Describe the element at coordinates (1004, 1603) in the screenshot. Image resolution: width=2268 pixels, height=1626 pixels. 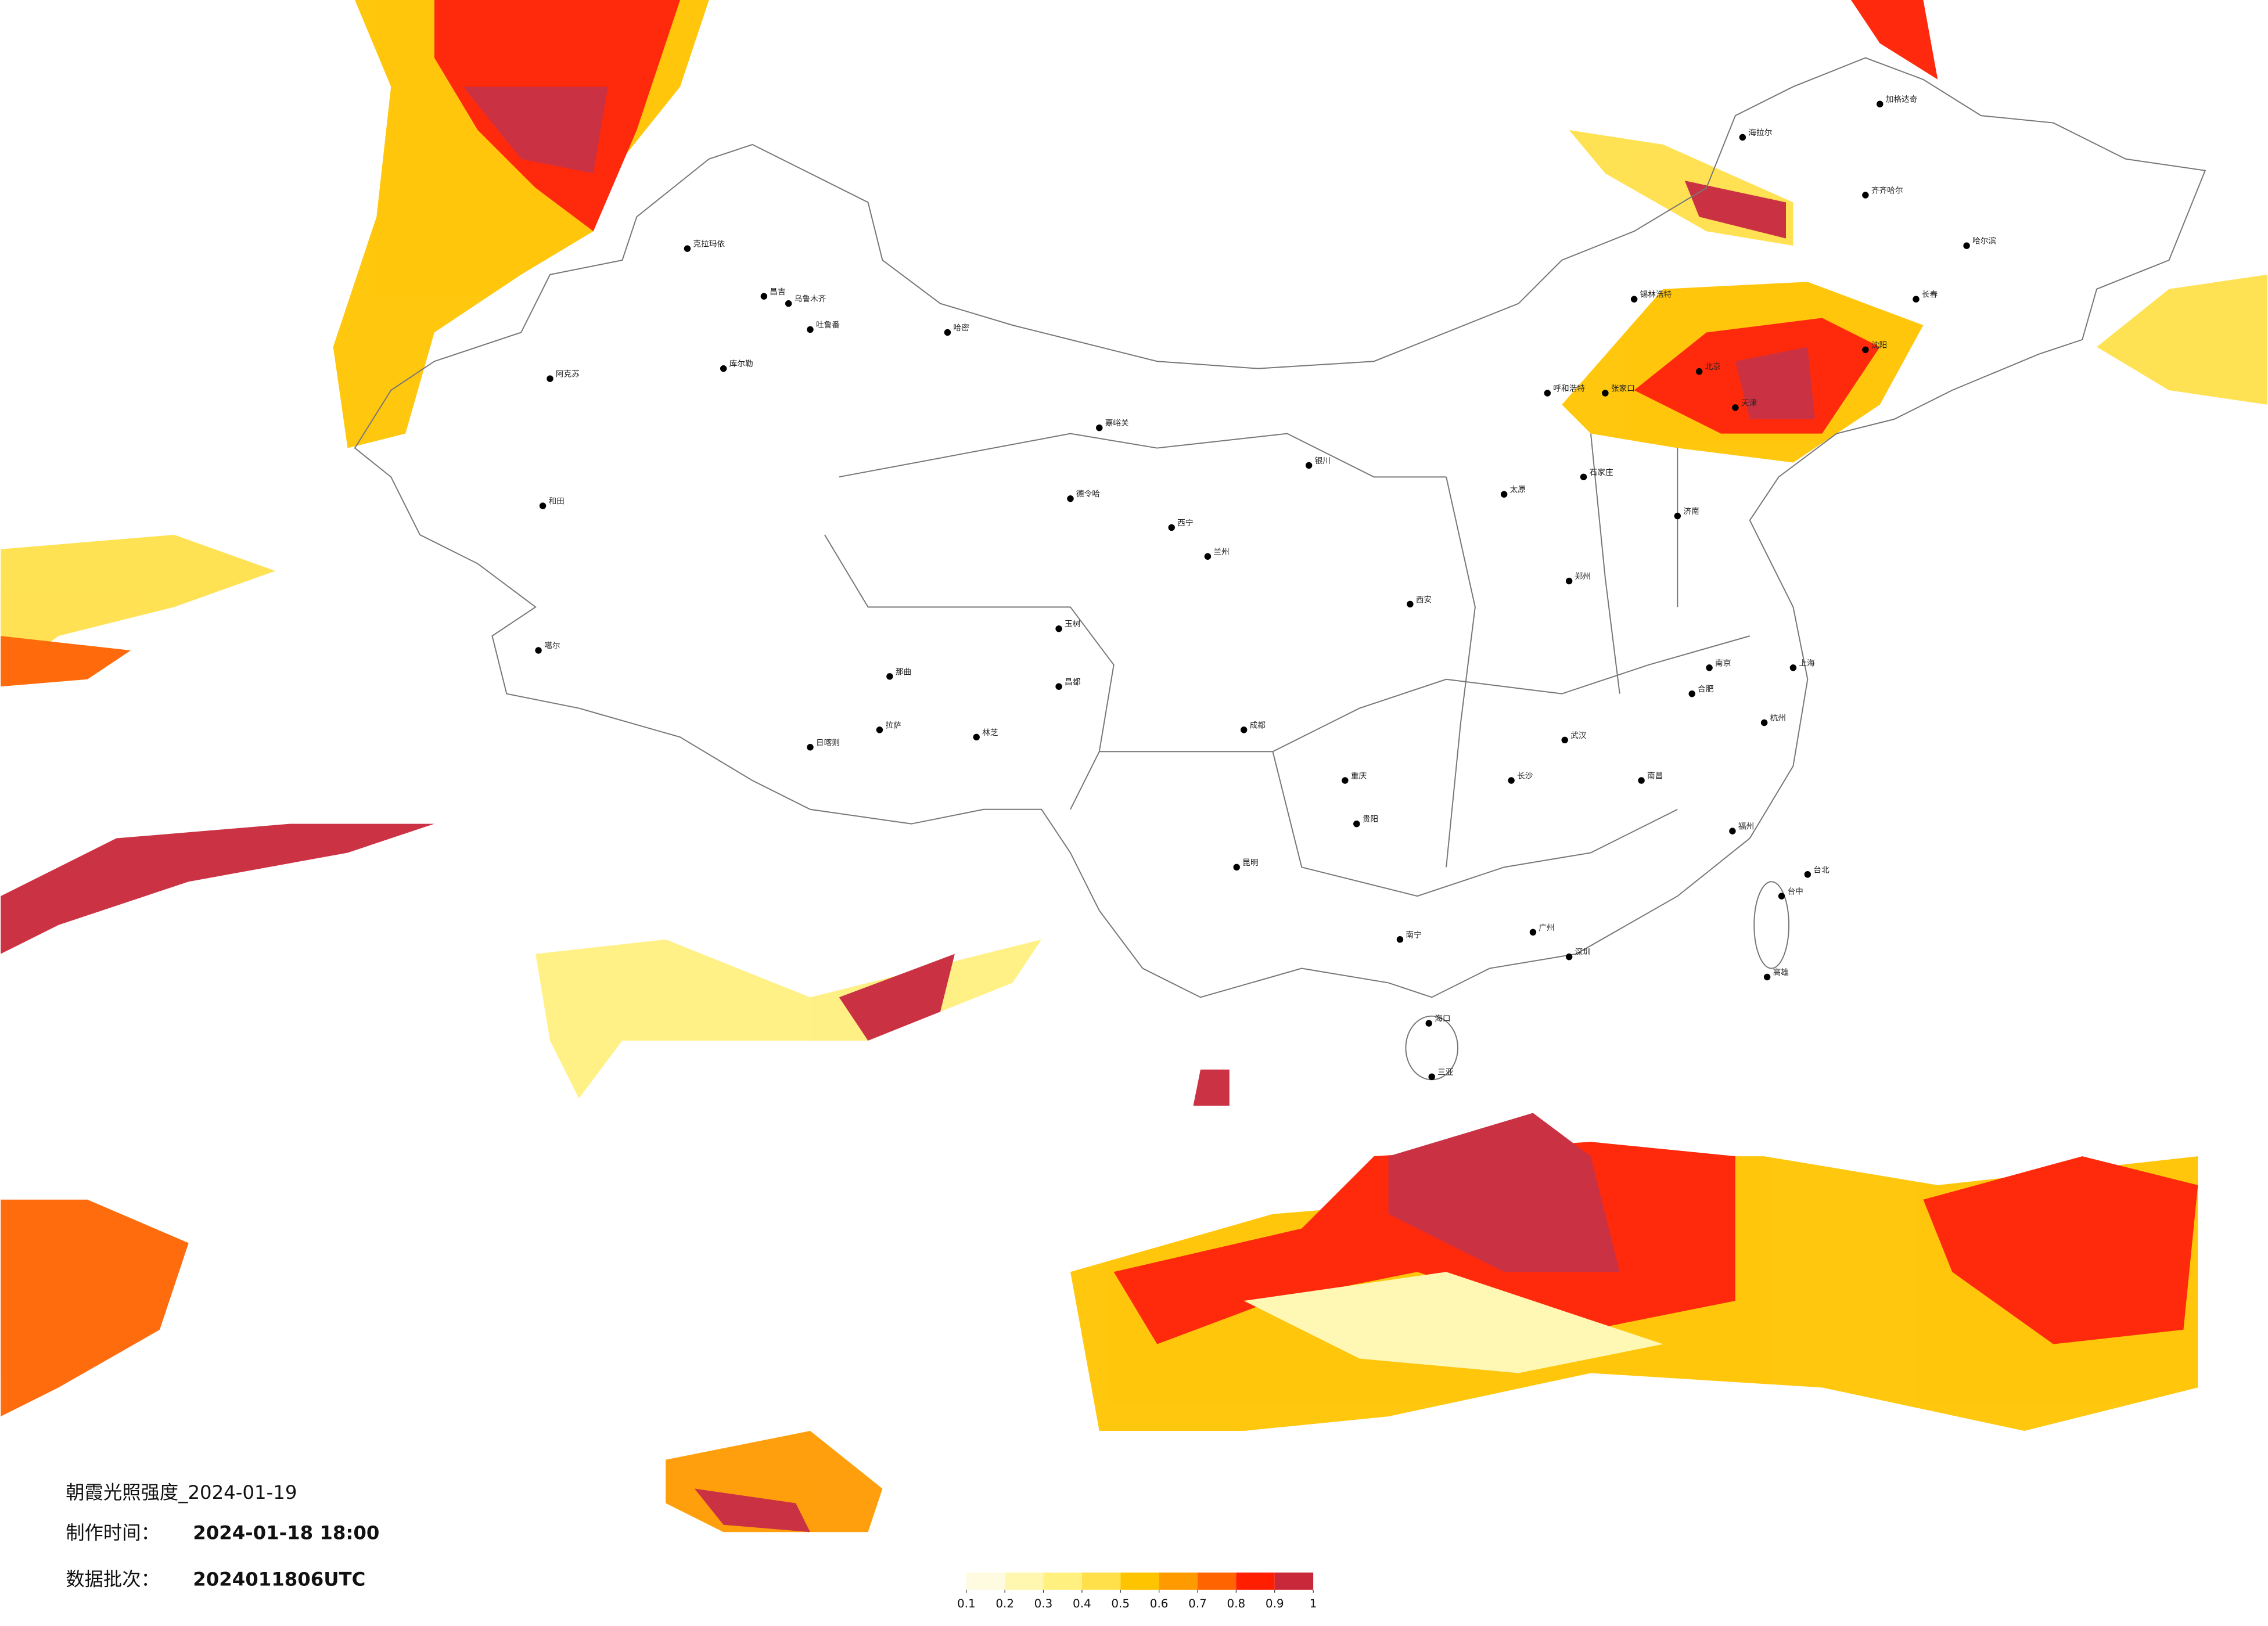
I see `legend-tick-label: 0.2` at that location.